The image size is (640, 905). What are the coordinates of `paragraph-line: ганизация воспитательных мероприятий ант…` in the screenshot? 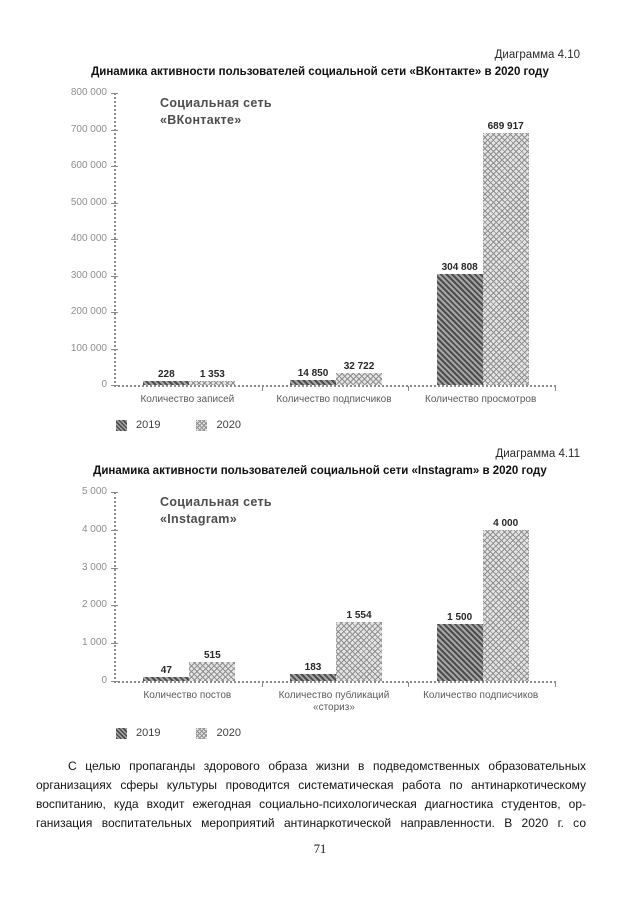 It's located at (311, 823).